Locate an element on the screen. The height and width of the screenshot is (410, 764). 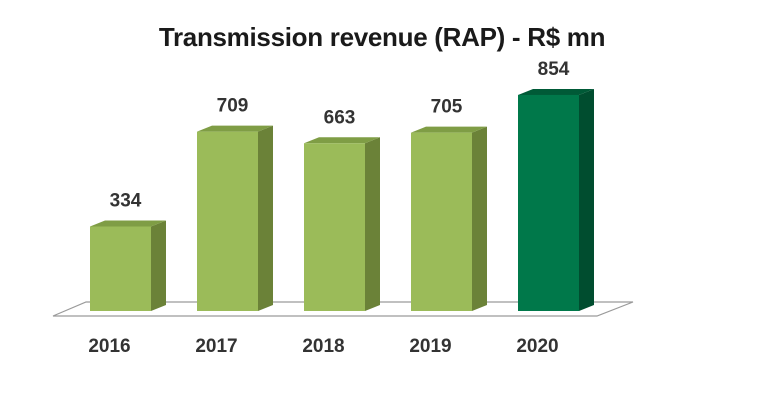
x-tick-label-2016: 2016 is located at coordinates (109, 346).